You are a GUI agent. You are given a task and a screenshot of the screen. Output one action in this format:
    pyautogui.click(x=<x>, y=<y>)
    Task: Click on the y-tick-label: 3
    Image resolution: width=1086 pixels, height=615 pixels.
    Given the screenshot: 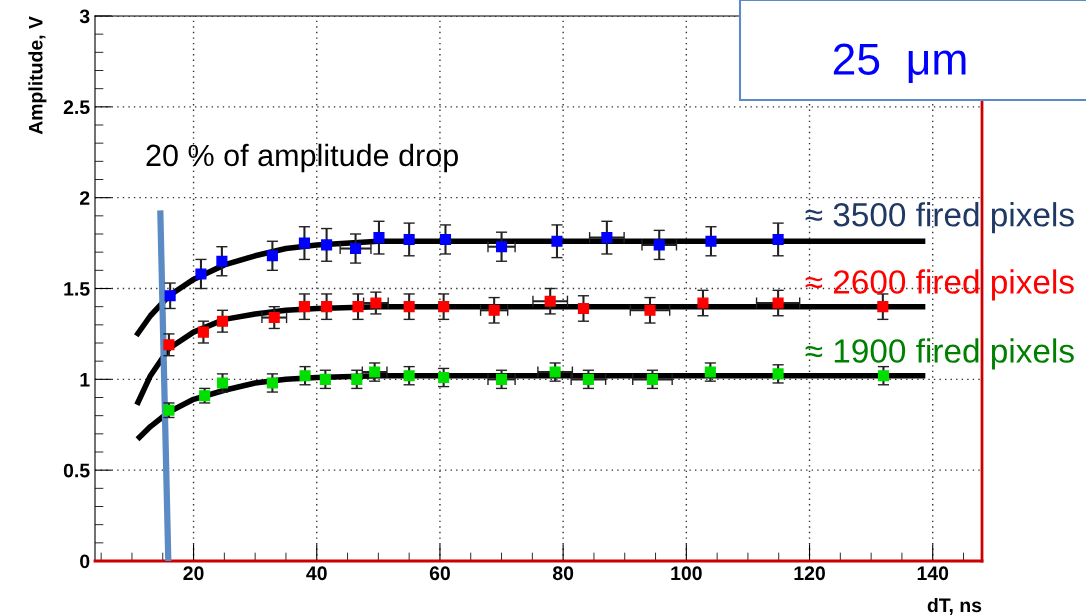 What is the action you would take?
    pyautogui.click(x=84, y=16)
    